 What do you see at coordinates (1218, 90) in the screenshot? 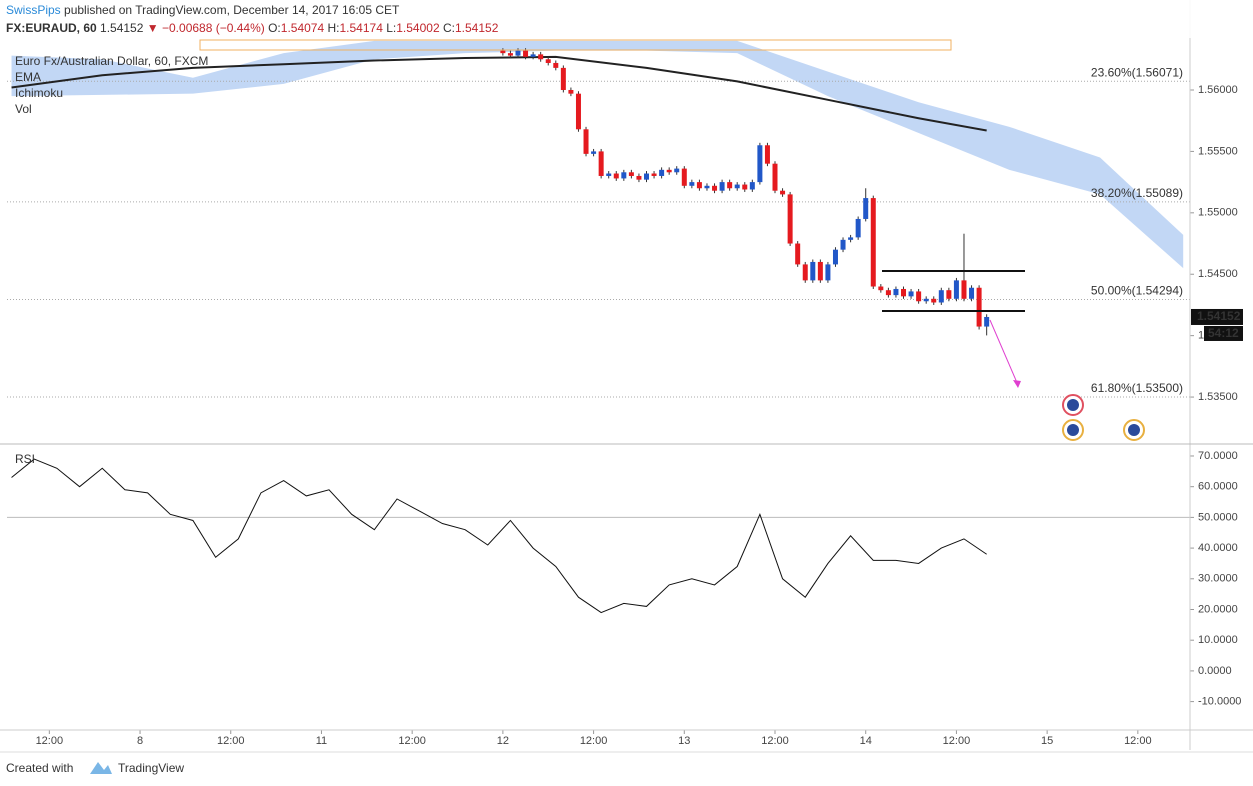
I see `y-tick-label: 1.56000` at bounding box center [1218, 90].